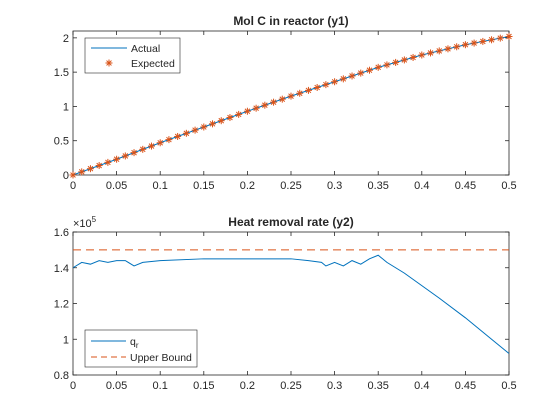  Describe the element at coordinates (153, 64) in the screenshot. I see `legend-label-expected: Expected` at that location.